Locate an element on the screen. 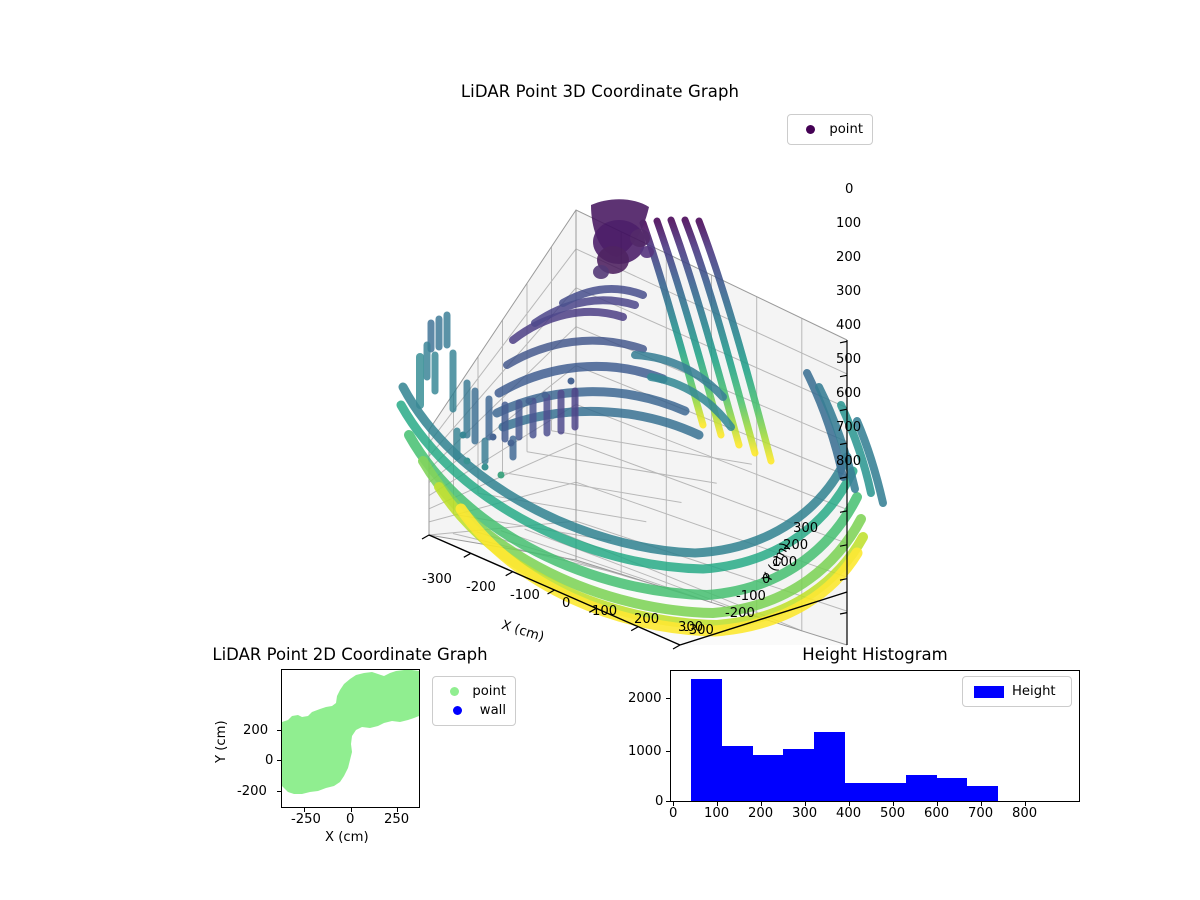 The height and width of the screenshot is (900, 1200). plot3d-ytick-4: -100 is located at coordinates (751, 596).